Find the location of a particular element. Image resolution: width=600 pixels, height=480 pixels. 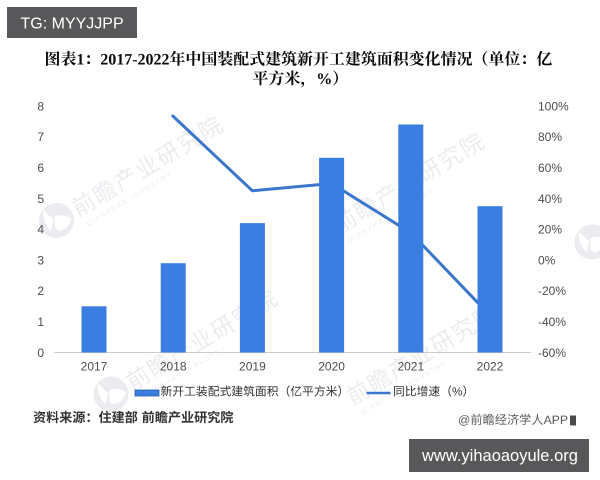

svg-text: 60% is located at coordinates (550, 168).